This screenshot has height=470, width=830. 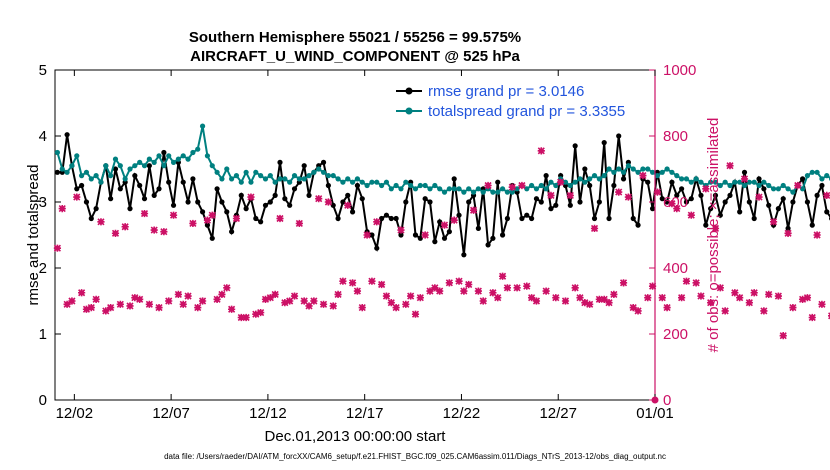 I want to click on y-right-tick-label: 800, so click(x=675, y=136).